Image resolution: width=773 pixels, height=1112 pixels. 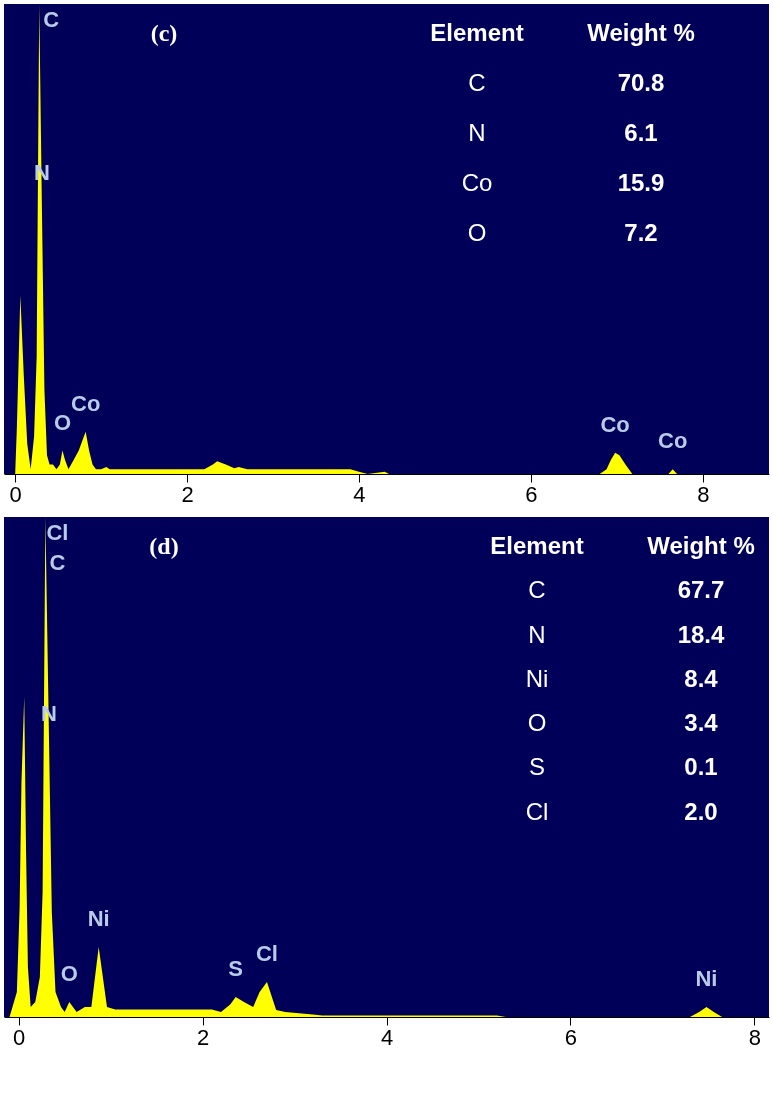 I want to click on annotation: 18.4, so click(x=701, y=634).